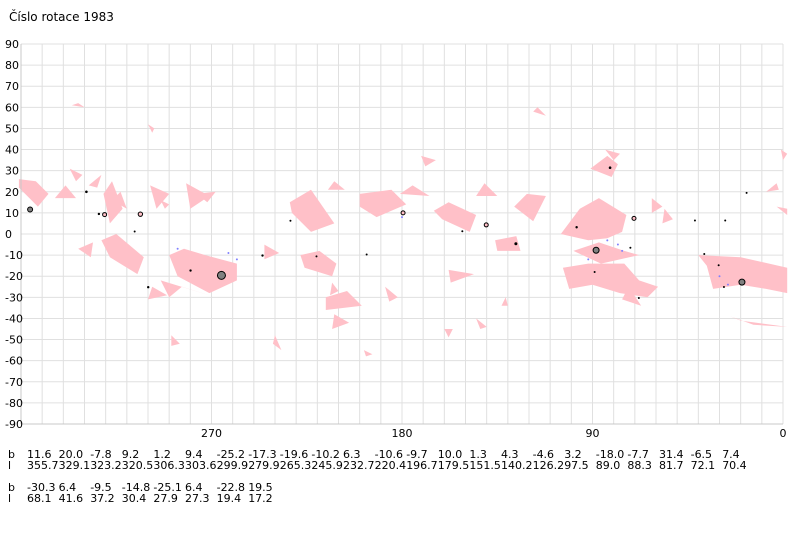  What do you see at coordinates (701, 454) in the screenshot?
I see `b-value: -6.5` at bounding box center [701, 454].